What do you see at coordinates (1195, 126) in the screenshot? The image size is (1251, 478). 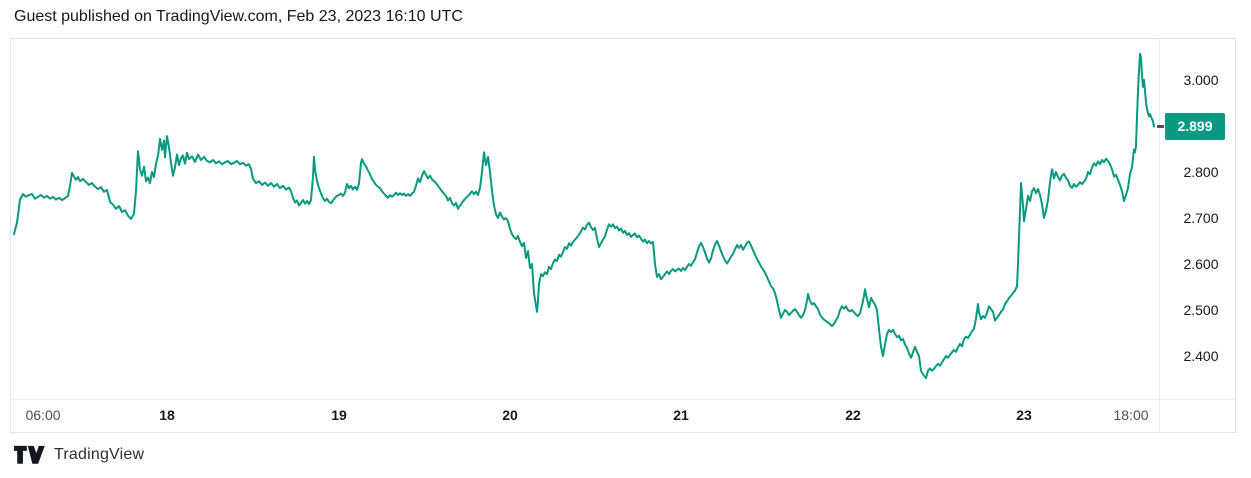 I see `last-price-badge: 2.899` at bounding box center [1195, 126].